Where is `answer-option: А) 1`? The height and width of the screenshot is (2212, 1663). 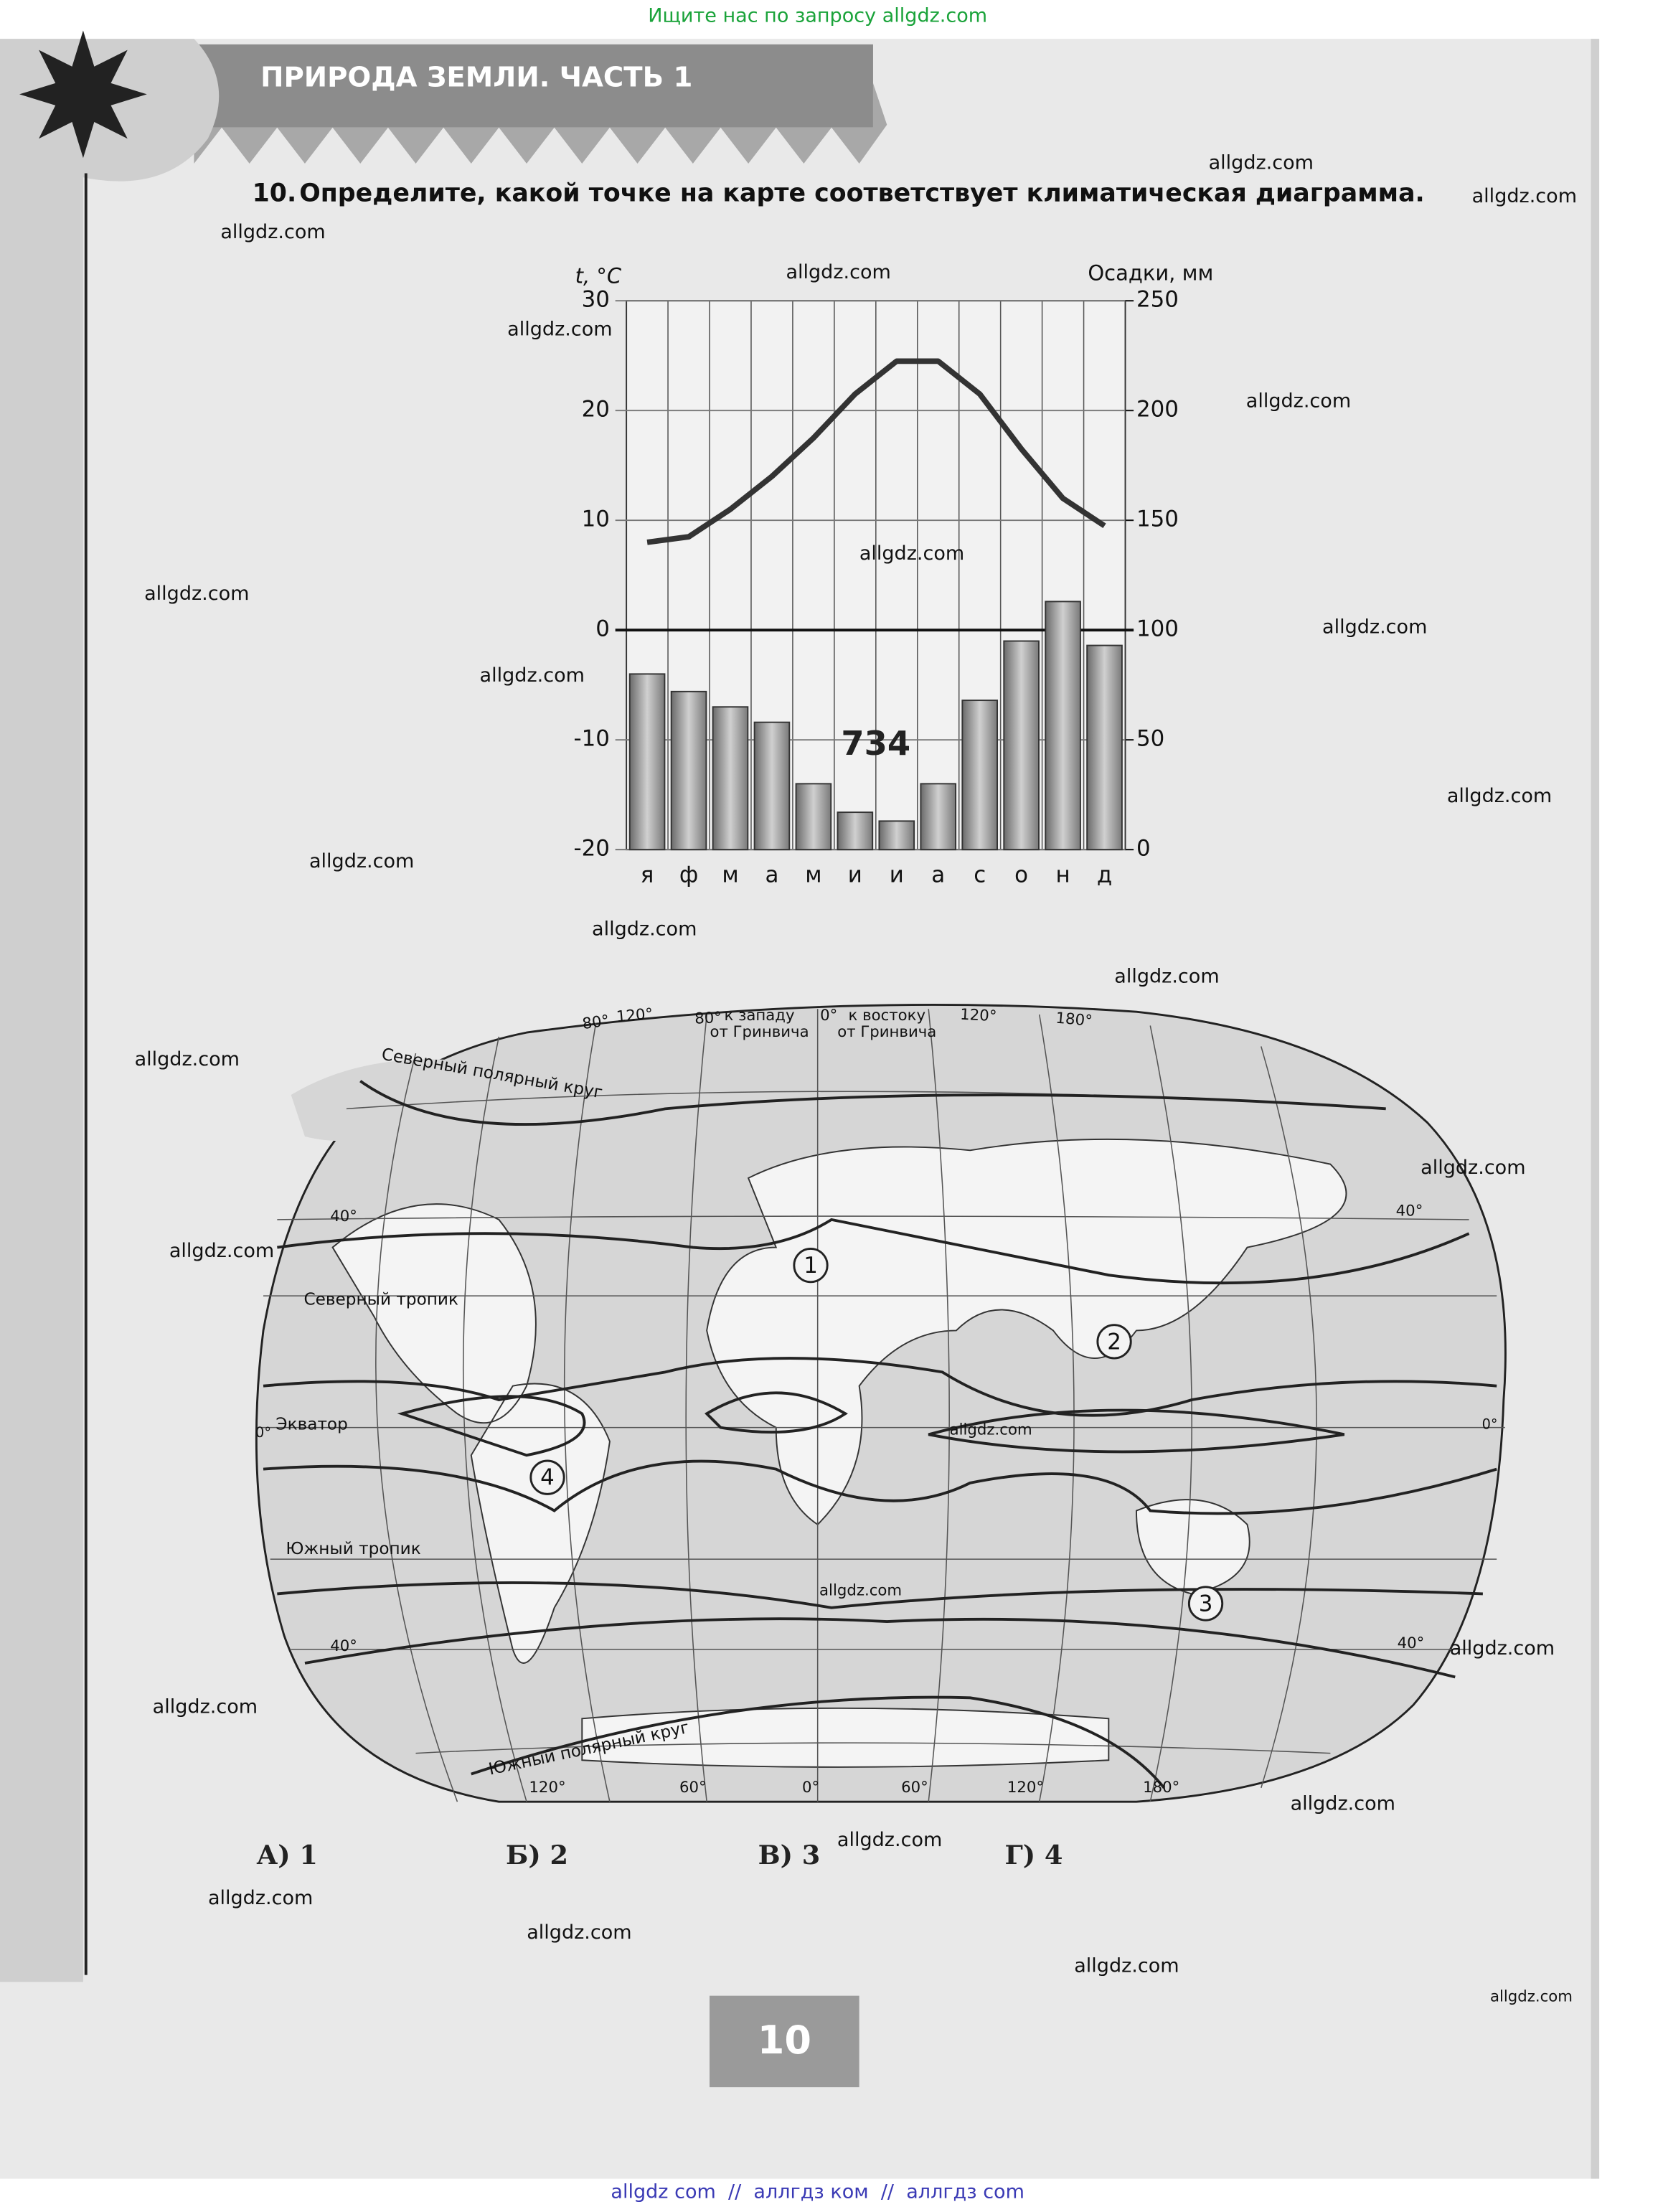 answer-option: А) 1 is located at coordinates (287, 1855).